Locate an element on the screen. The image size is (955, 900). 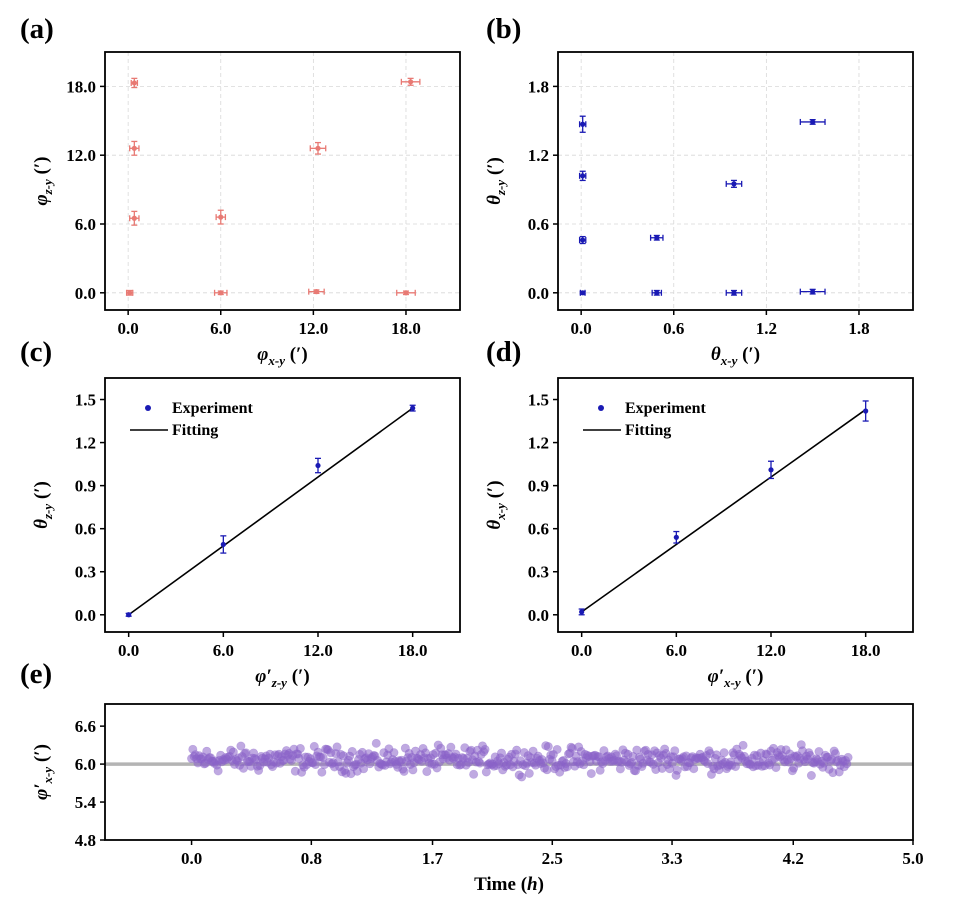
x-axis-label-paren-close: ) is located at coordinates (541, 884).